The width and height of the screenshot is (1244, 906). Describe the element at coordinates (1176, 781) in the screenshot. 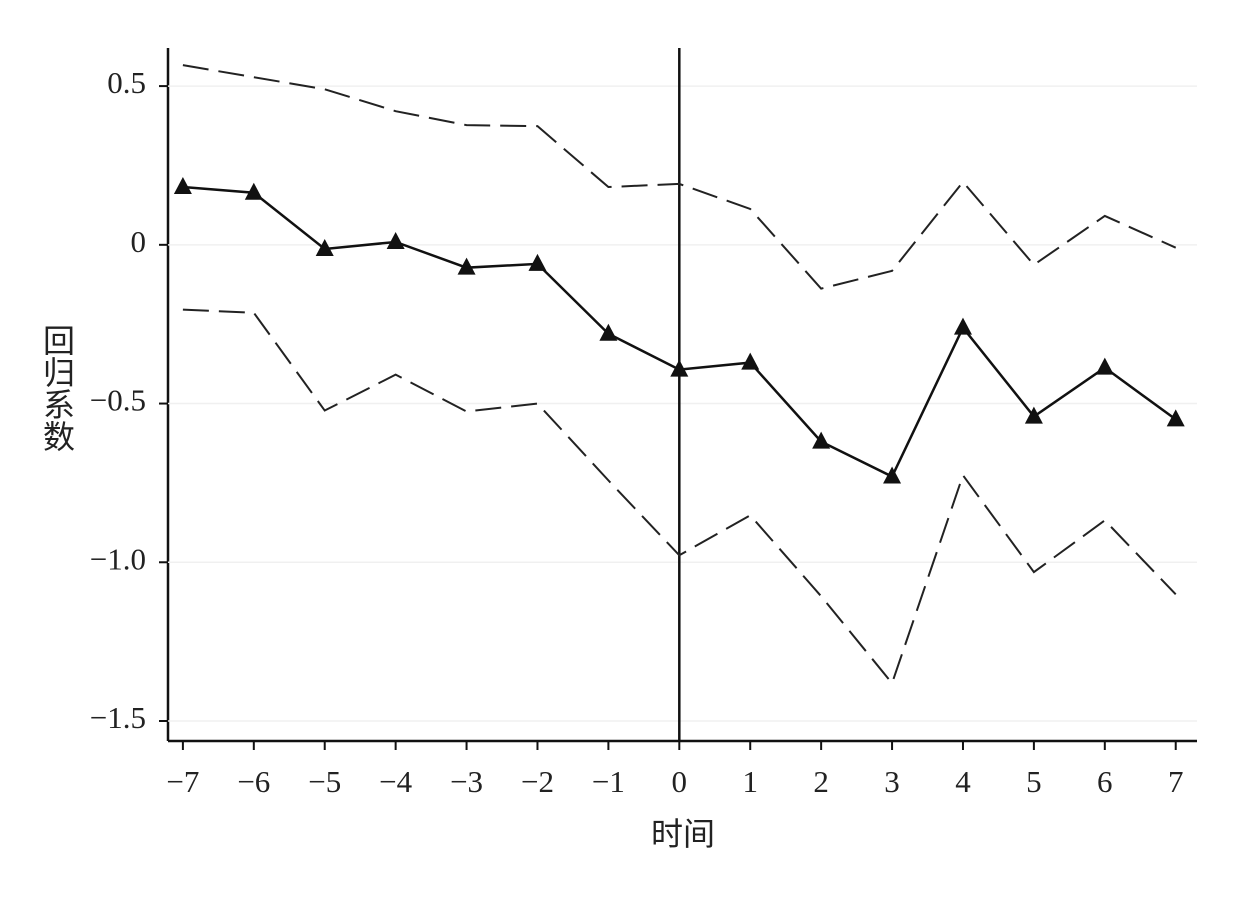

I see `x-tick-label: 7` at that location.